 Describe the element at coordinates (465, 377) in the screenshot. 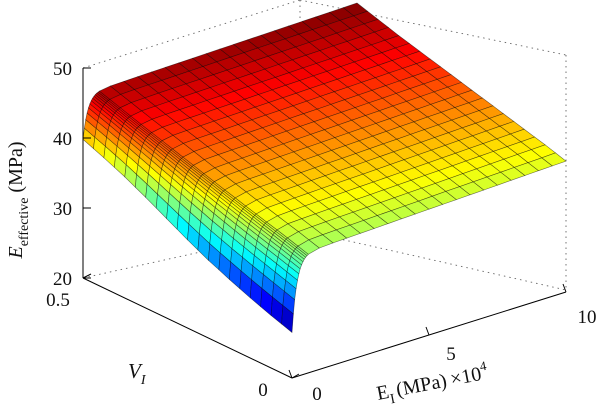

I see `x-axis-label-multiplier: ×10` at that location.